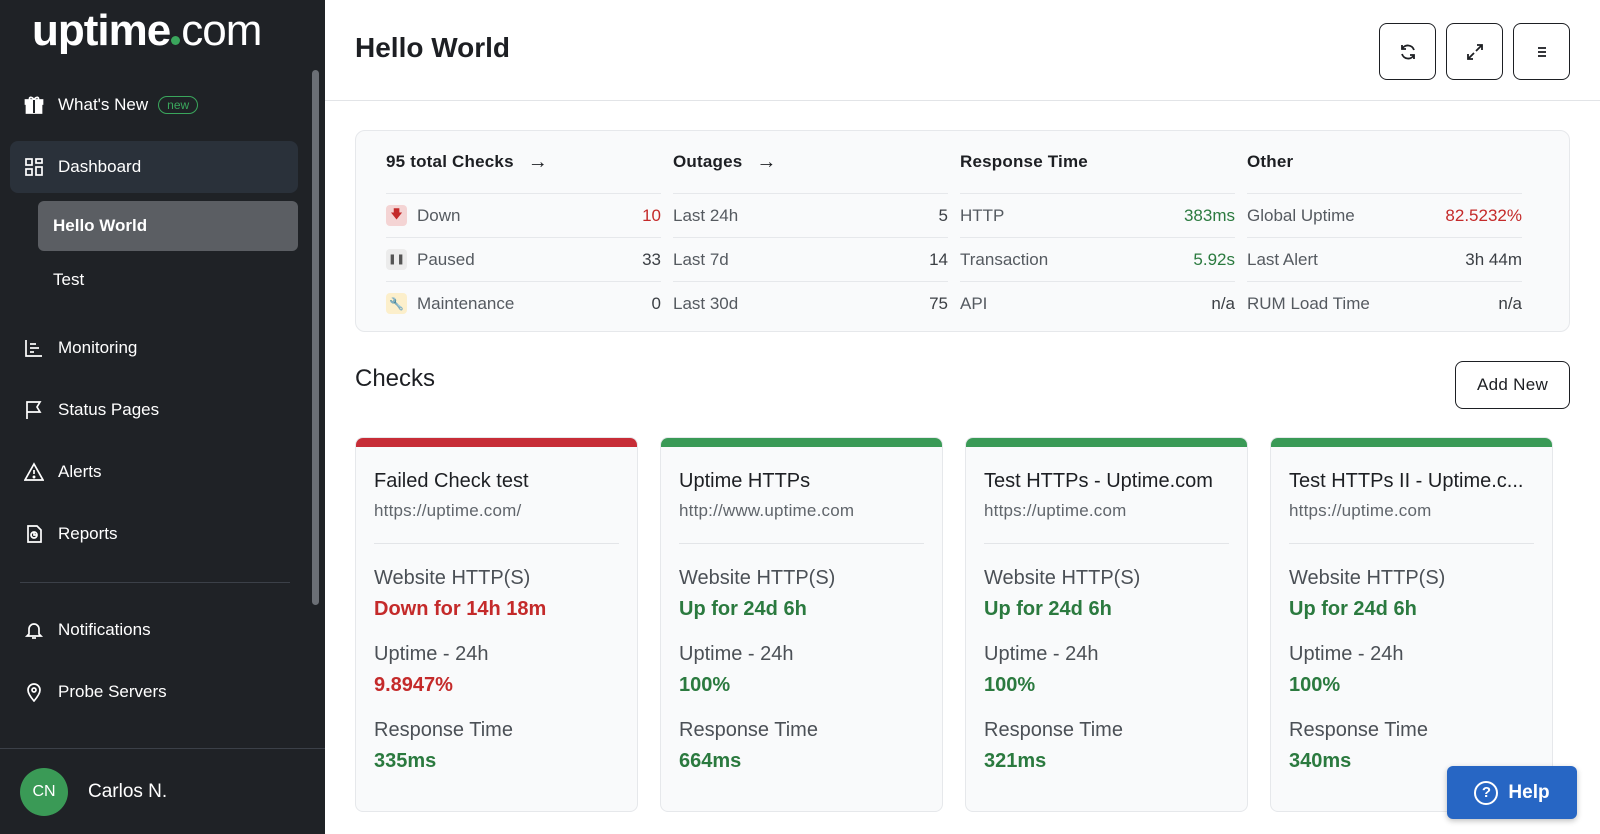  What do you see at coordinates (154, 167) in the screenshot?
I see `sidebar-item-dashboard: Dashboard` at bounding box center [154, 167].